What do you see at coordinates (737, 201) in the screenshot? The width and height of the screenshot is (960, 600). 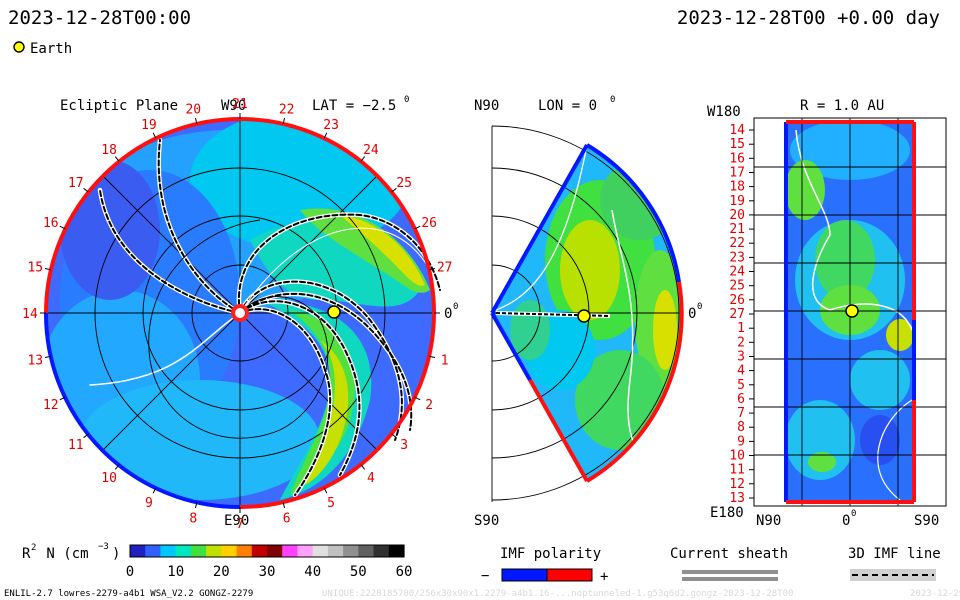 I see `radial-row-label: 19` at bounding box center [737, 201].